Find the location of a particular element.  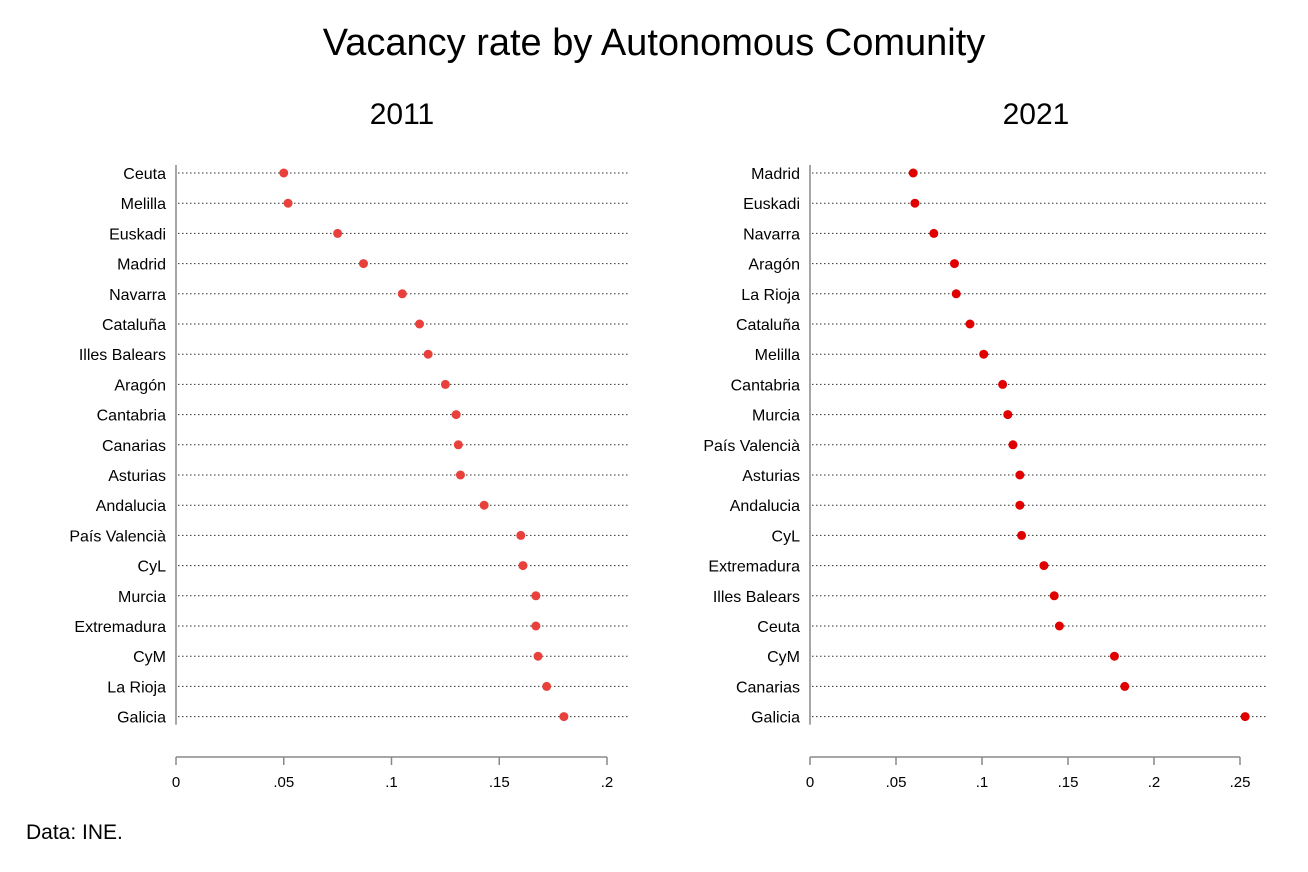

panel-title-1: 2021 is located at coordinates (1036, 114).